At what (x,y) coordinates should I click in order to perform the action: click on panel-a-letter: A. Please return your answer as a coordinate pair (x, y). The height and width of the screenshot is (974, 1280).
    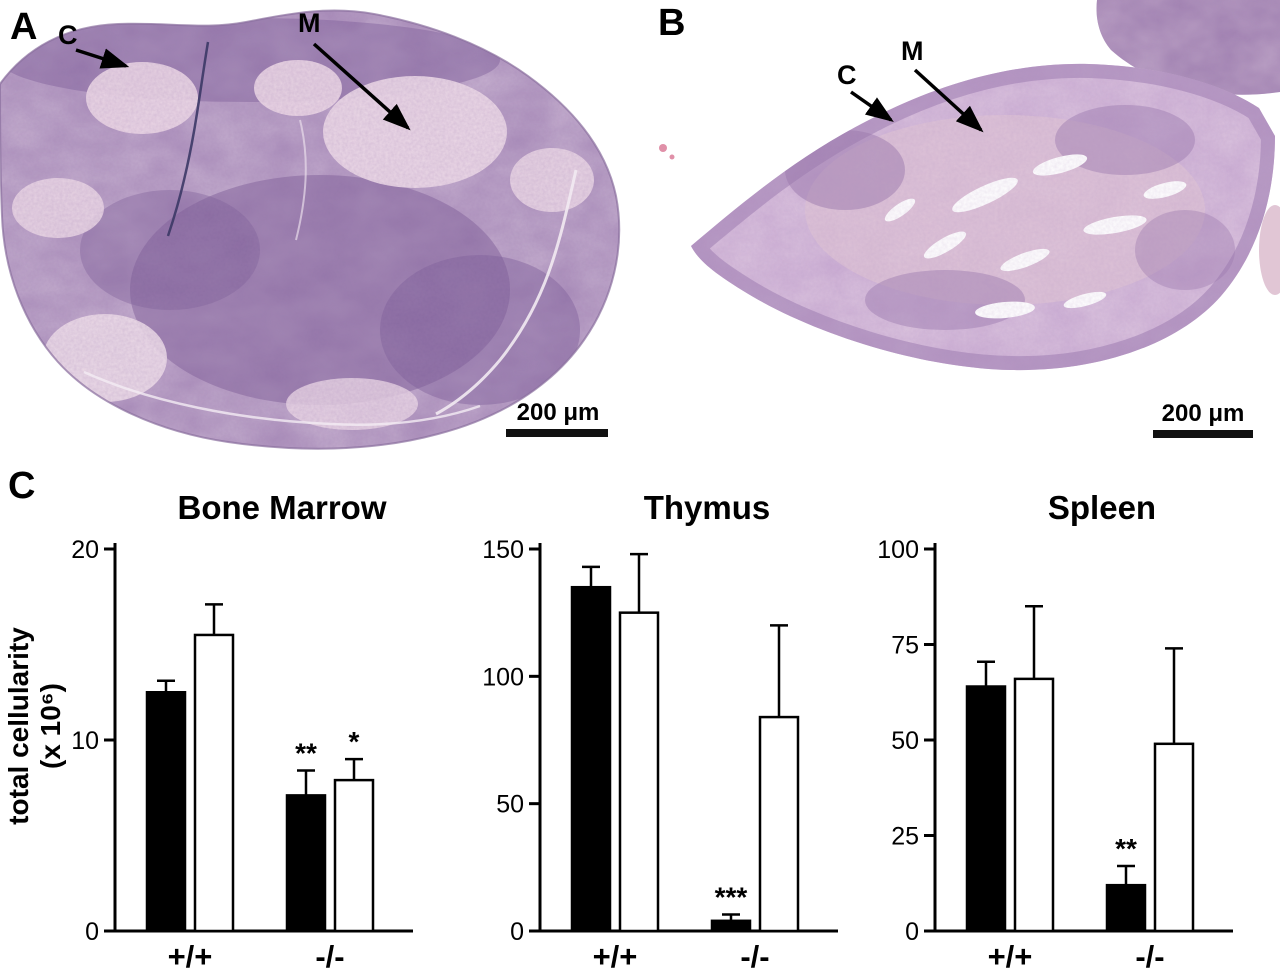
    Looking at the image, I should click on (24, 27).